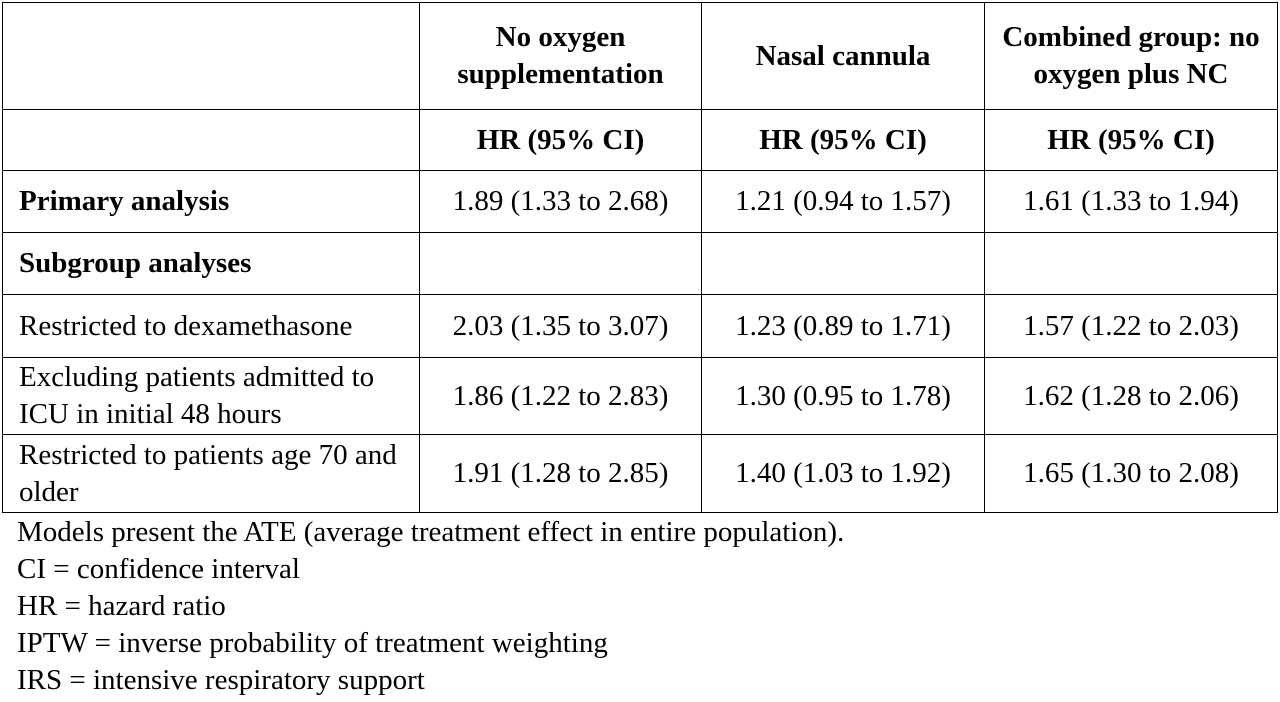 The image size is (1280, 702). Describe the element at coordinates (158, 569) in the screenshot. I see `footnote-ci: CI = confidence interval` at that location.